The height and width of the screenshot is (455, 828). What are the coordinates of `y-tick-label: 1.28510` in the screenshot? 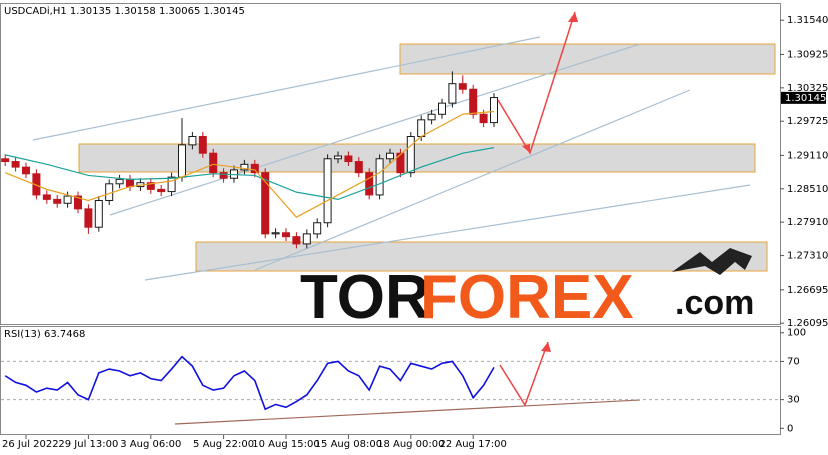 It's located at (807, 189).